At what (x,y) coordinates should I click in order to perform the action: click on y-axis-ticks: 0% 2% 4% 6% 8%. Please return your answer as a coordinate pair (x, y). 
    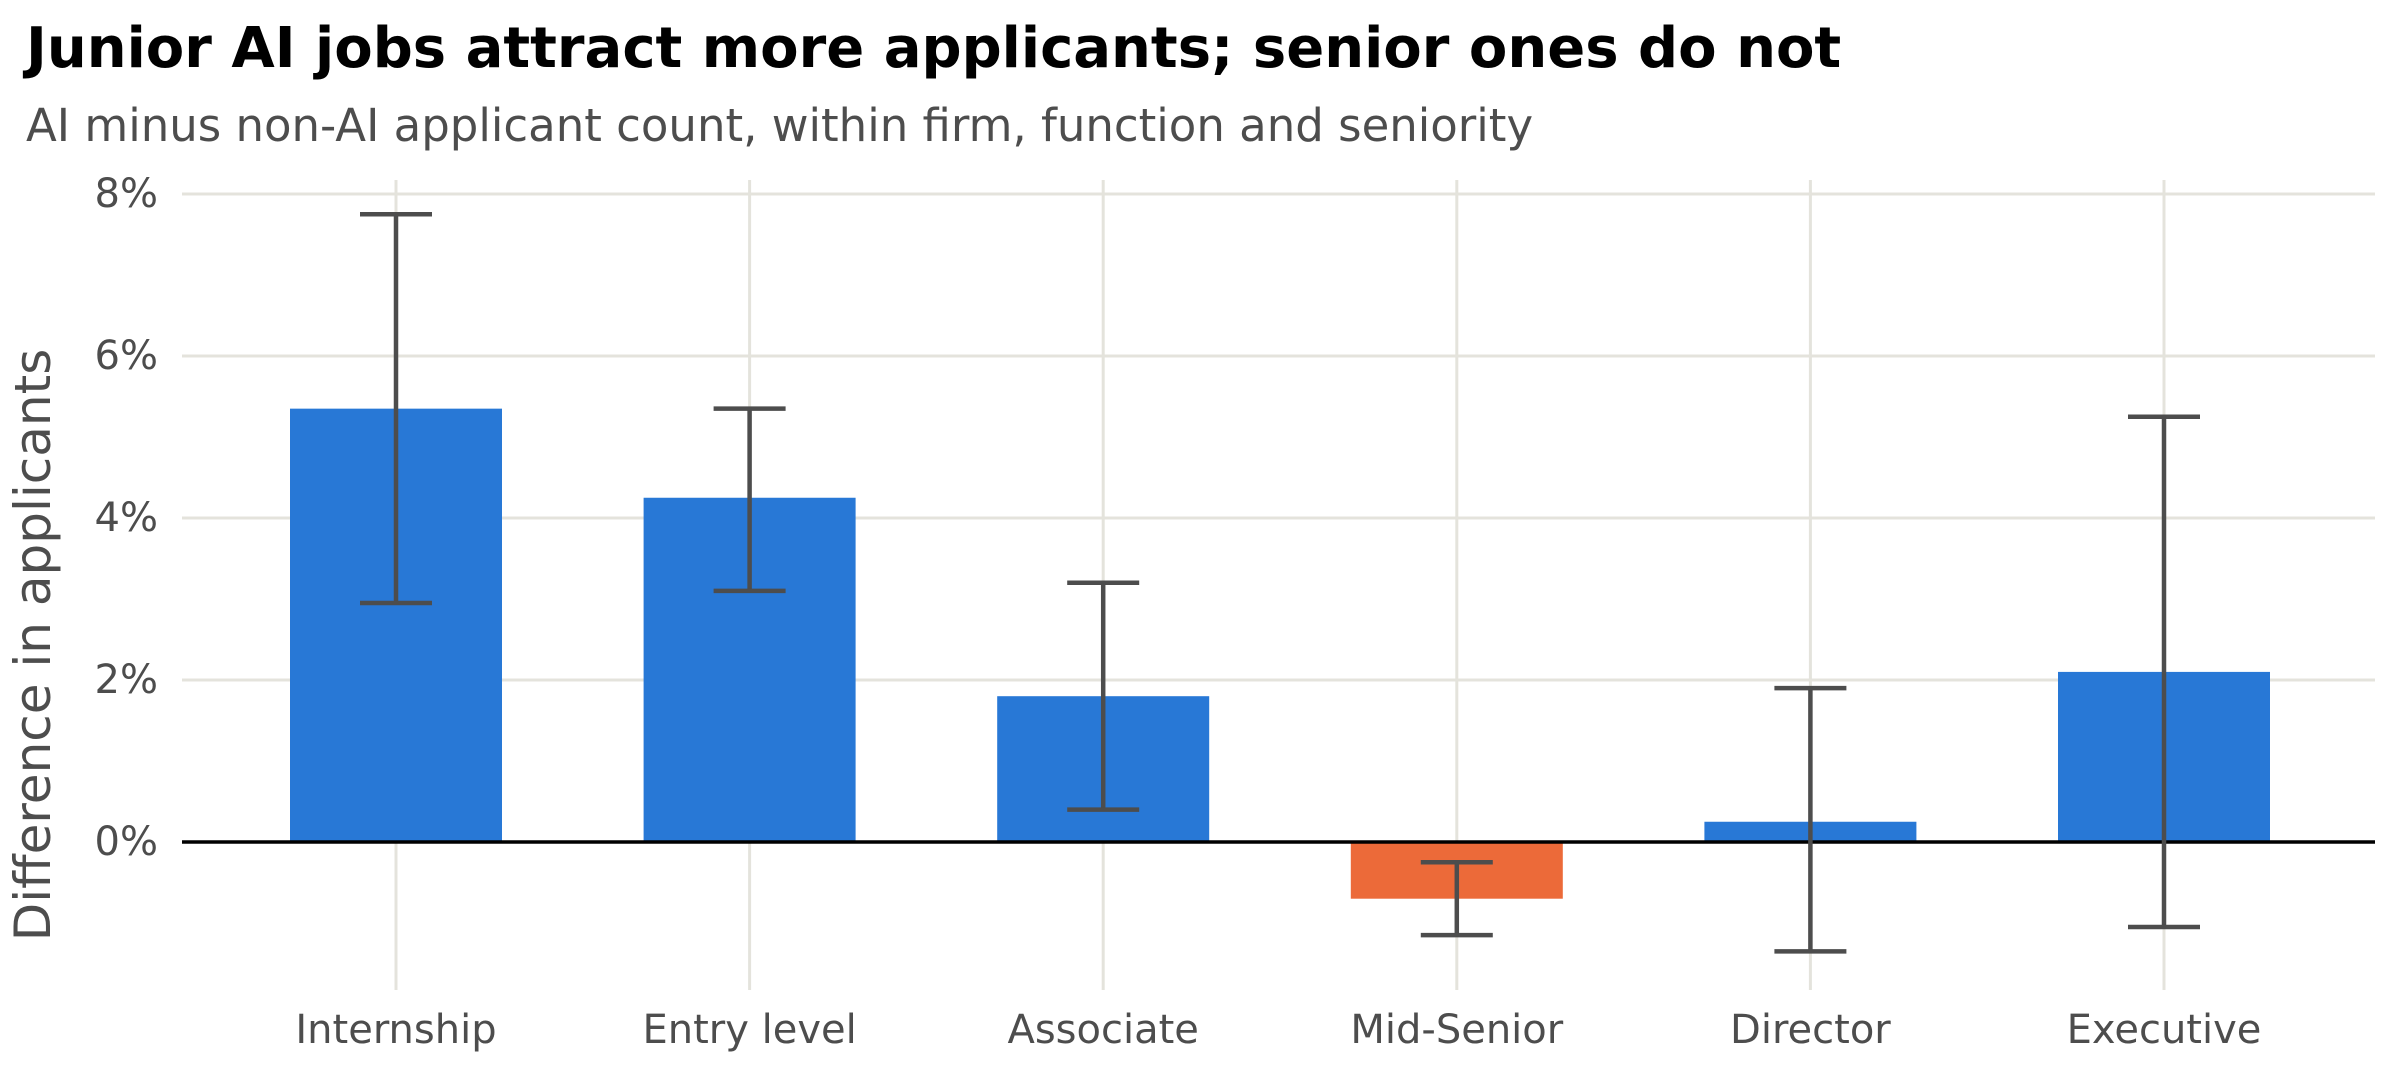
    Looking at the image, I should click on (126, 518).